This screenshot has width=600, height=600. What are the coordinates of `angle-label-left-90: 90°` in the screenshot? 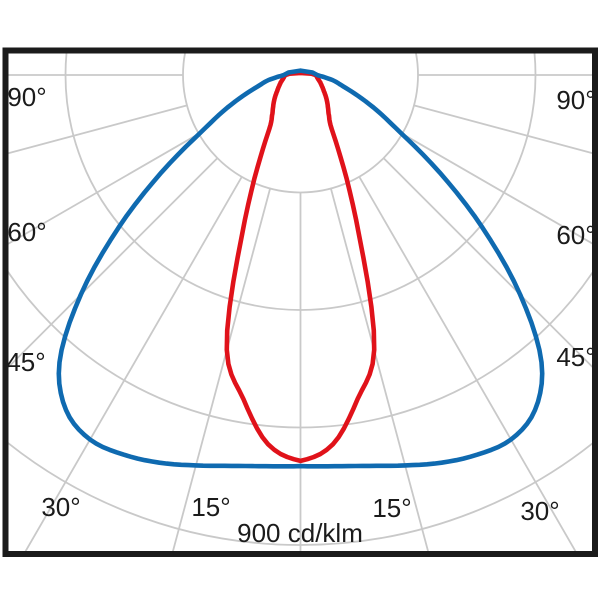 It's located at (26, 97).